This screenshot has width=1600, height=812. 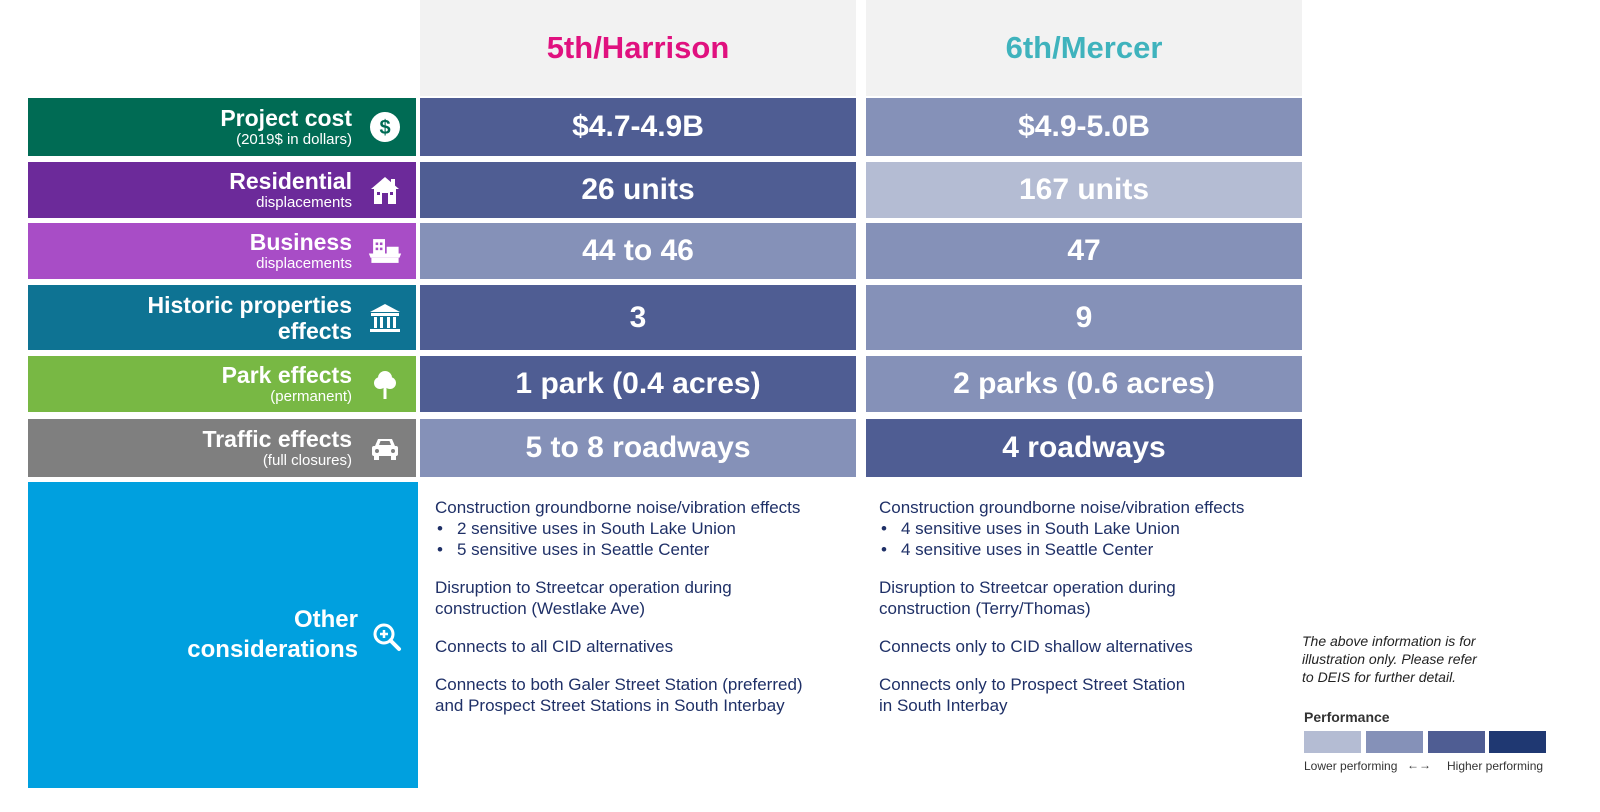 I want to click on legend-title: Performance, so click(x=1347, y=717).